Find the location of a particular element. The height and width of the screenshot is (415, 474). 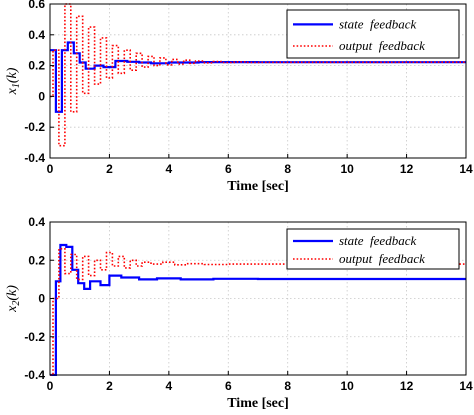

y-tick-label: 0.6 is located at coordinates (36, 5).